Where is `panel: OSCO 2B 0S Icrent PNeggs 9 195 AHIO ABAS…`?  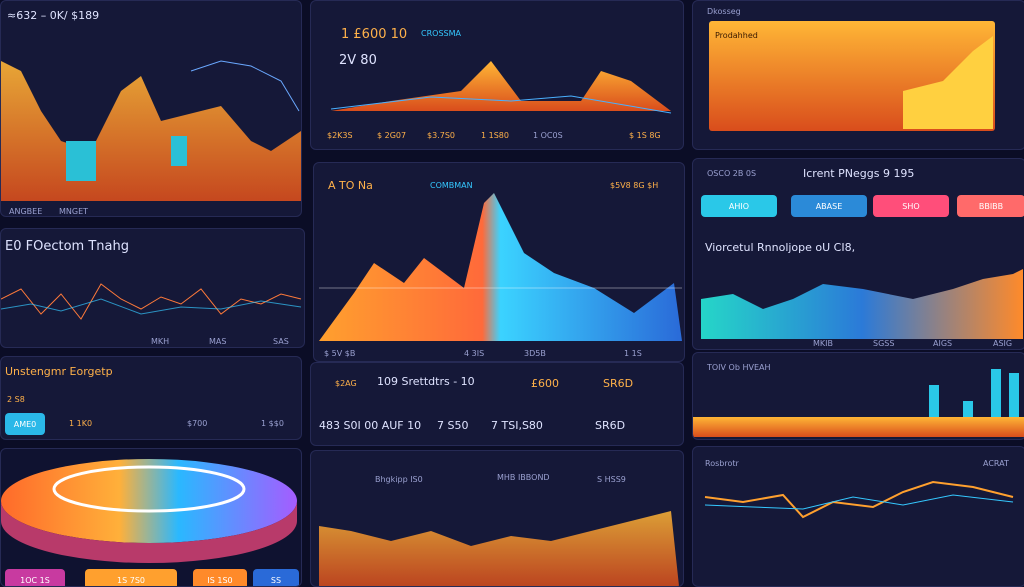
panel: OSCO 2B 0S Icrent PNeggs 9 195 AHIO ABAS… is located at coordinates (858, 254).